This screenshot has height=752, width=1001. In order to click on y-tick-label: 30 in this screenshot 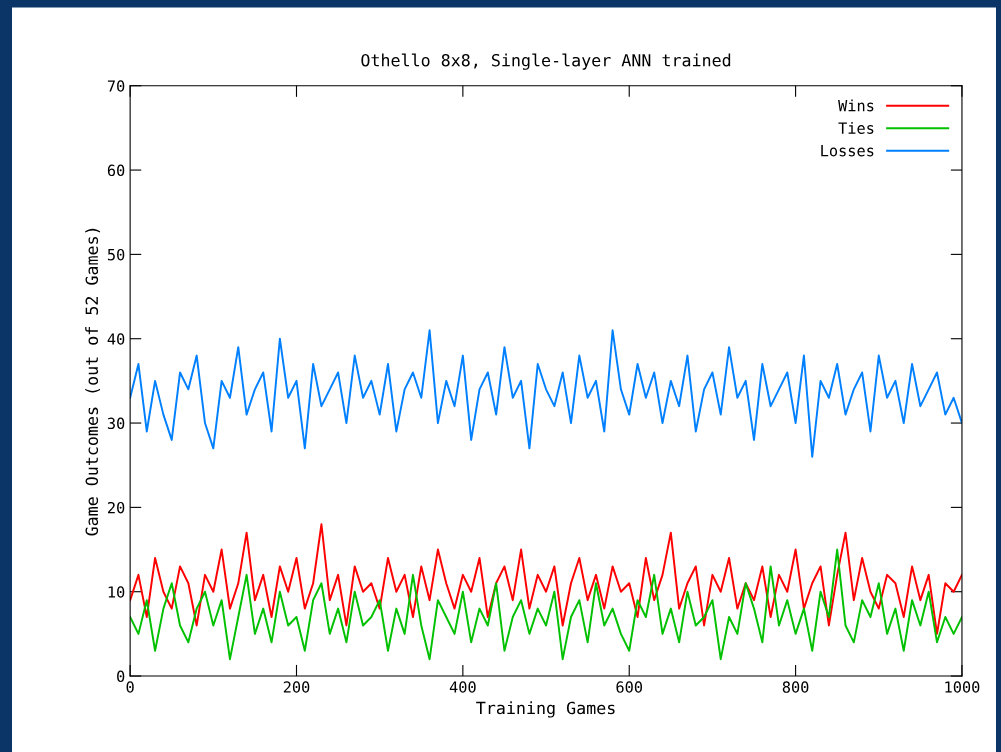, I will do `click(116, 423)`.